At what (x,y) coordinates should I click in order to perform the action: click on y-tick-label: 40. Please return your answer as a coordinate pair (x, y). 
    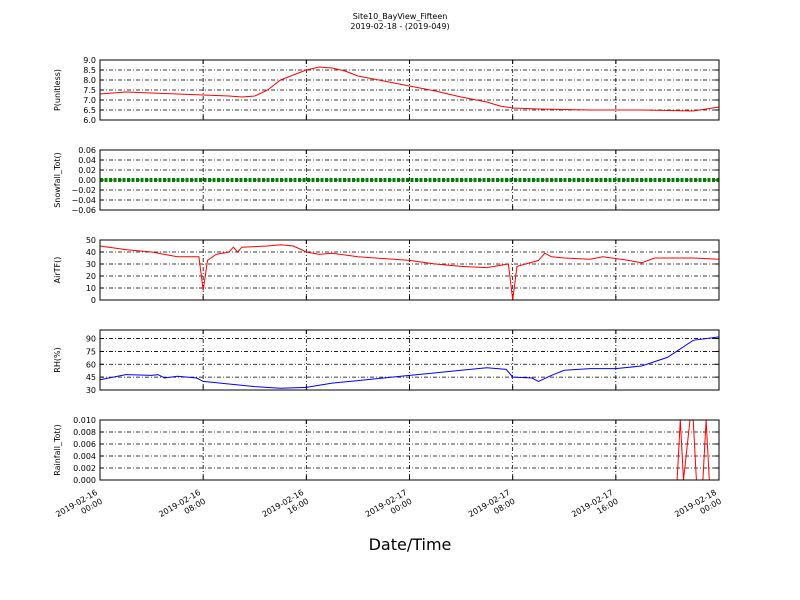
    Looking at the image, I should click on (91, 252).